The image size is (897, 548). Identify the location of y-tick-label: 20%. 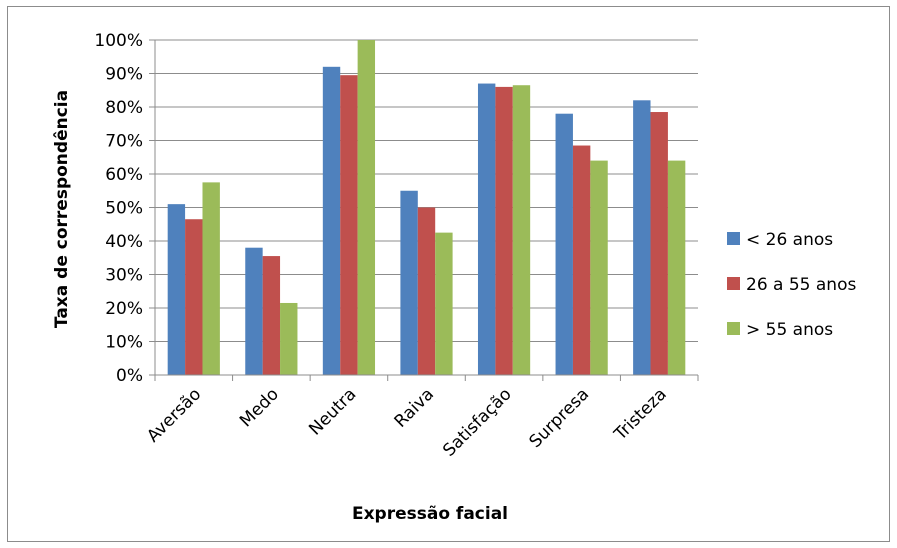
(124, 309).